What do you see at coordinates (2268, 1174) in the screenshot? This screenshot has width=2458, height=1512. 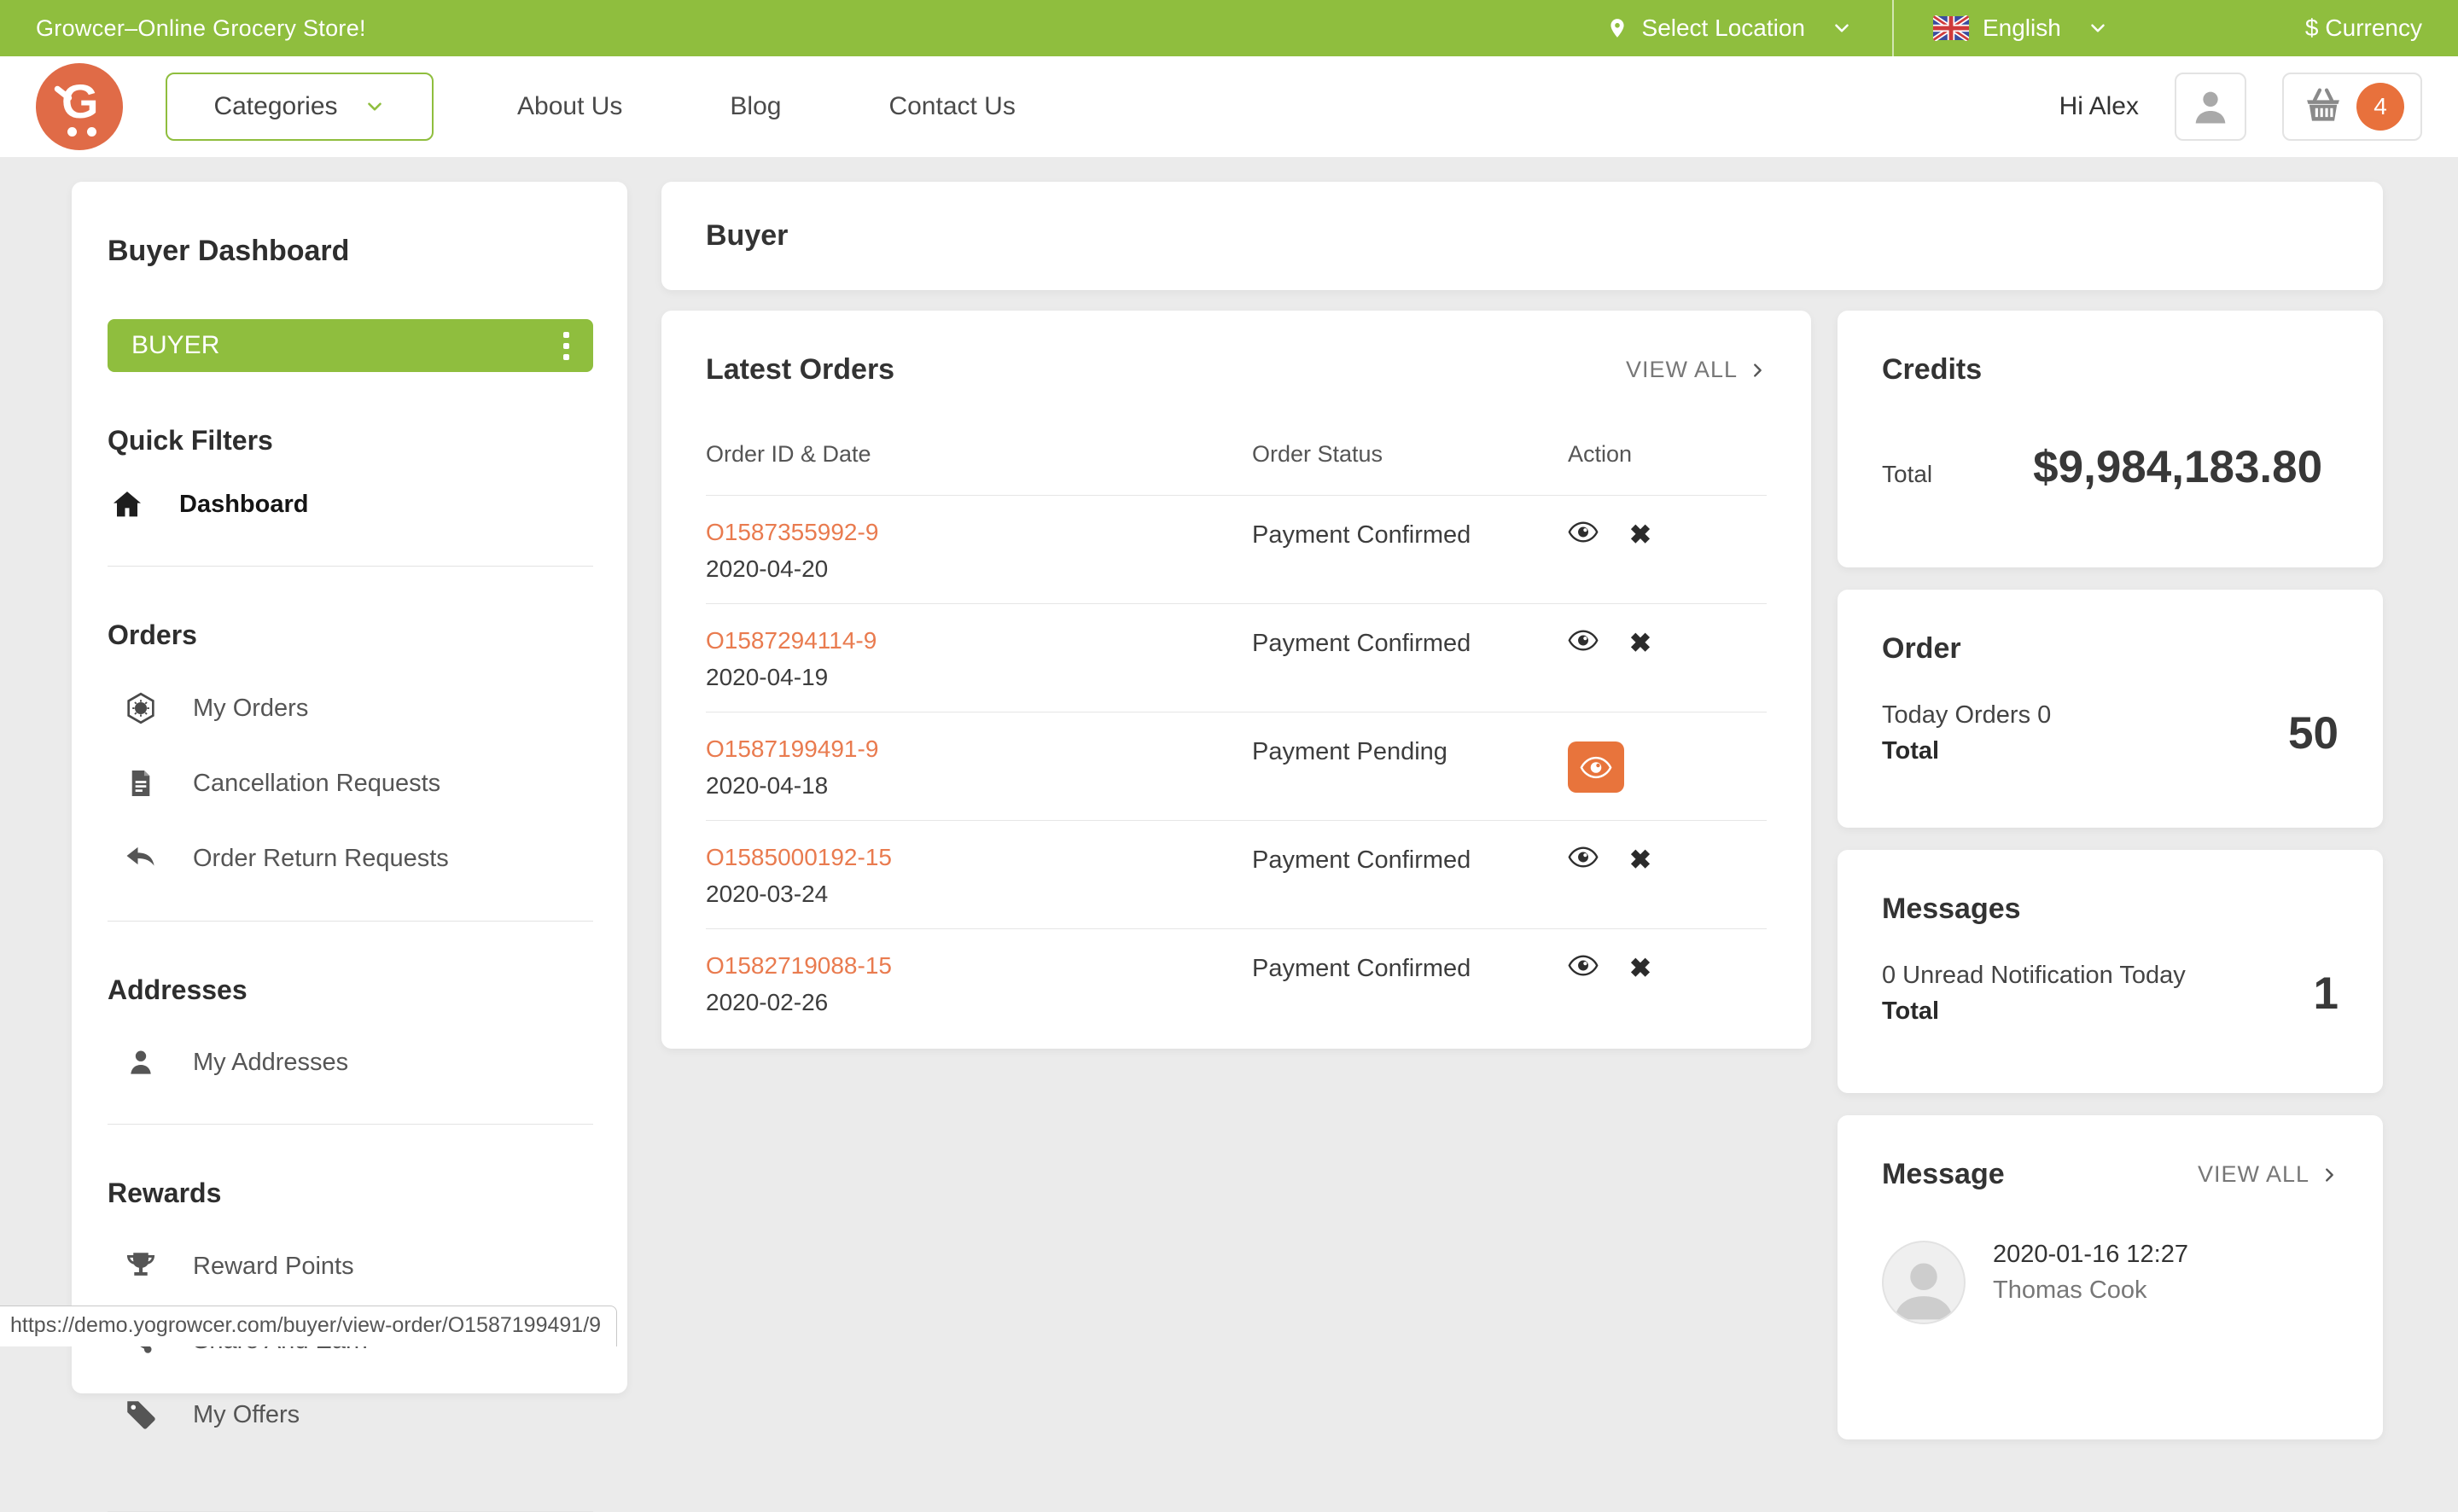 I see `messages-view-all-link: VIEW ALL` at bounding box center [2268, 1174].